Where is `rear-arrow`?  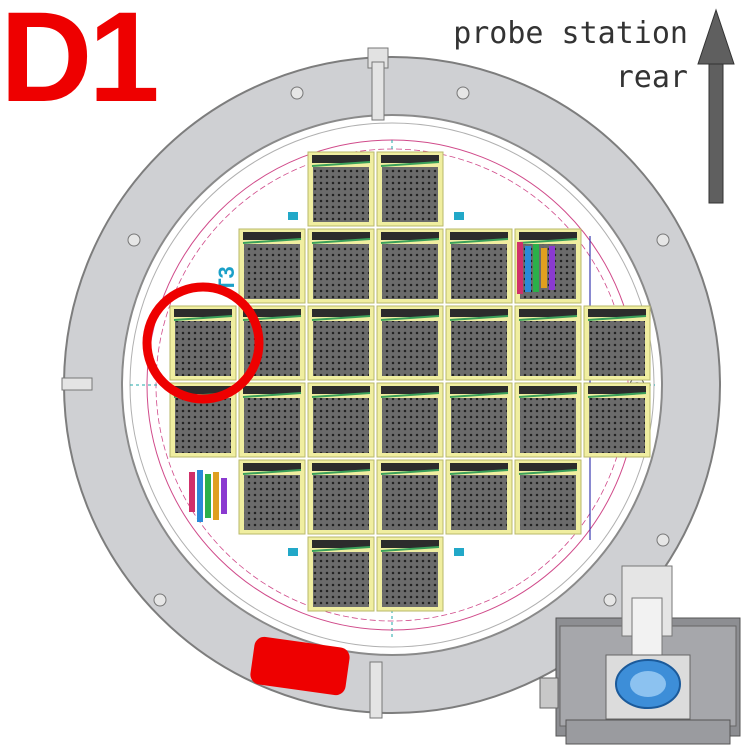
rear-arrow is located at coordinates (716, 106).